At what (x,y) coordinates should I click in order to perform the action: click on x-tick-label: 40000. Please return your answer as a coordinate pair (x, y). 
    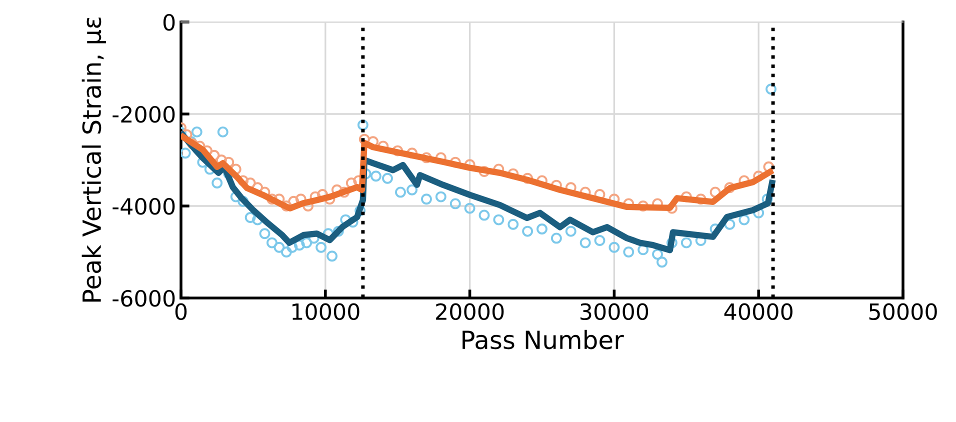
    Looking at the image, I should click on (758, 311).